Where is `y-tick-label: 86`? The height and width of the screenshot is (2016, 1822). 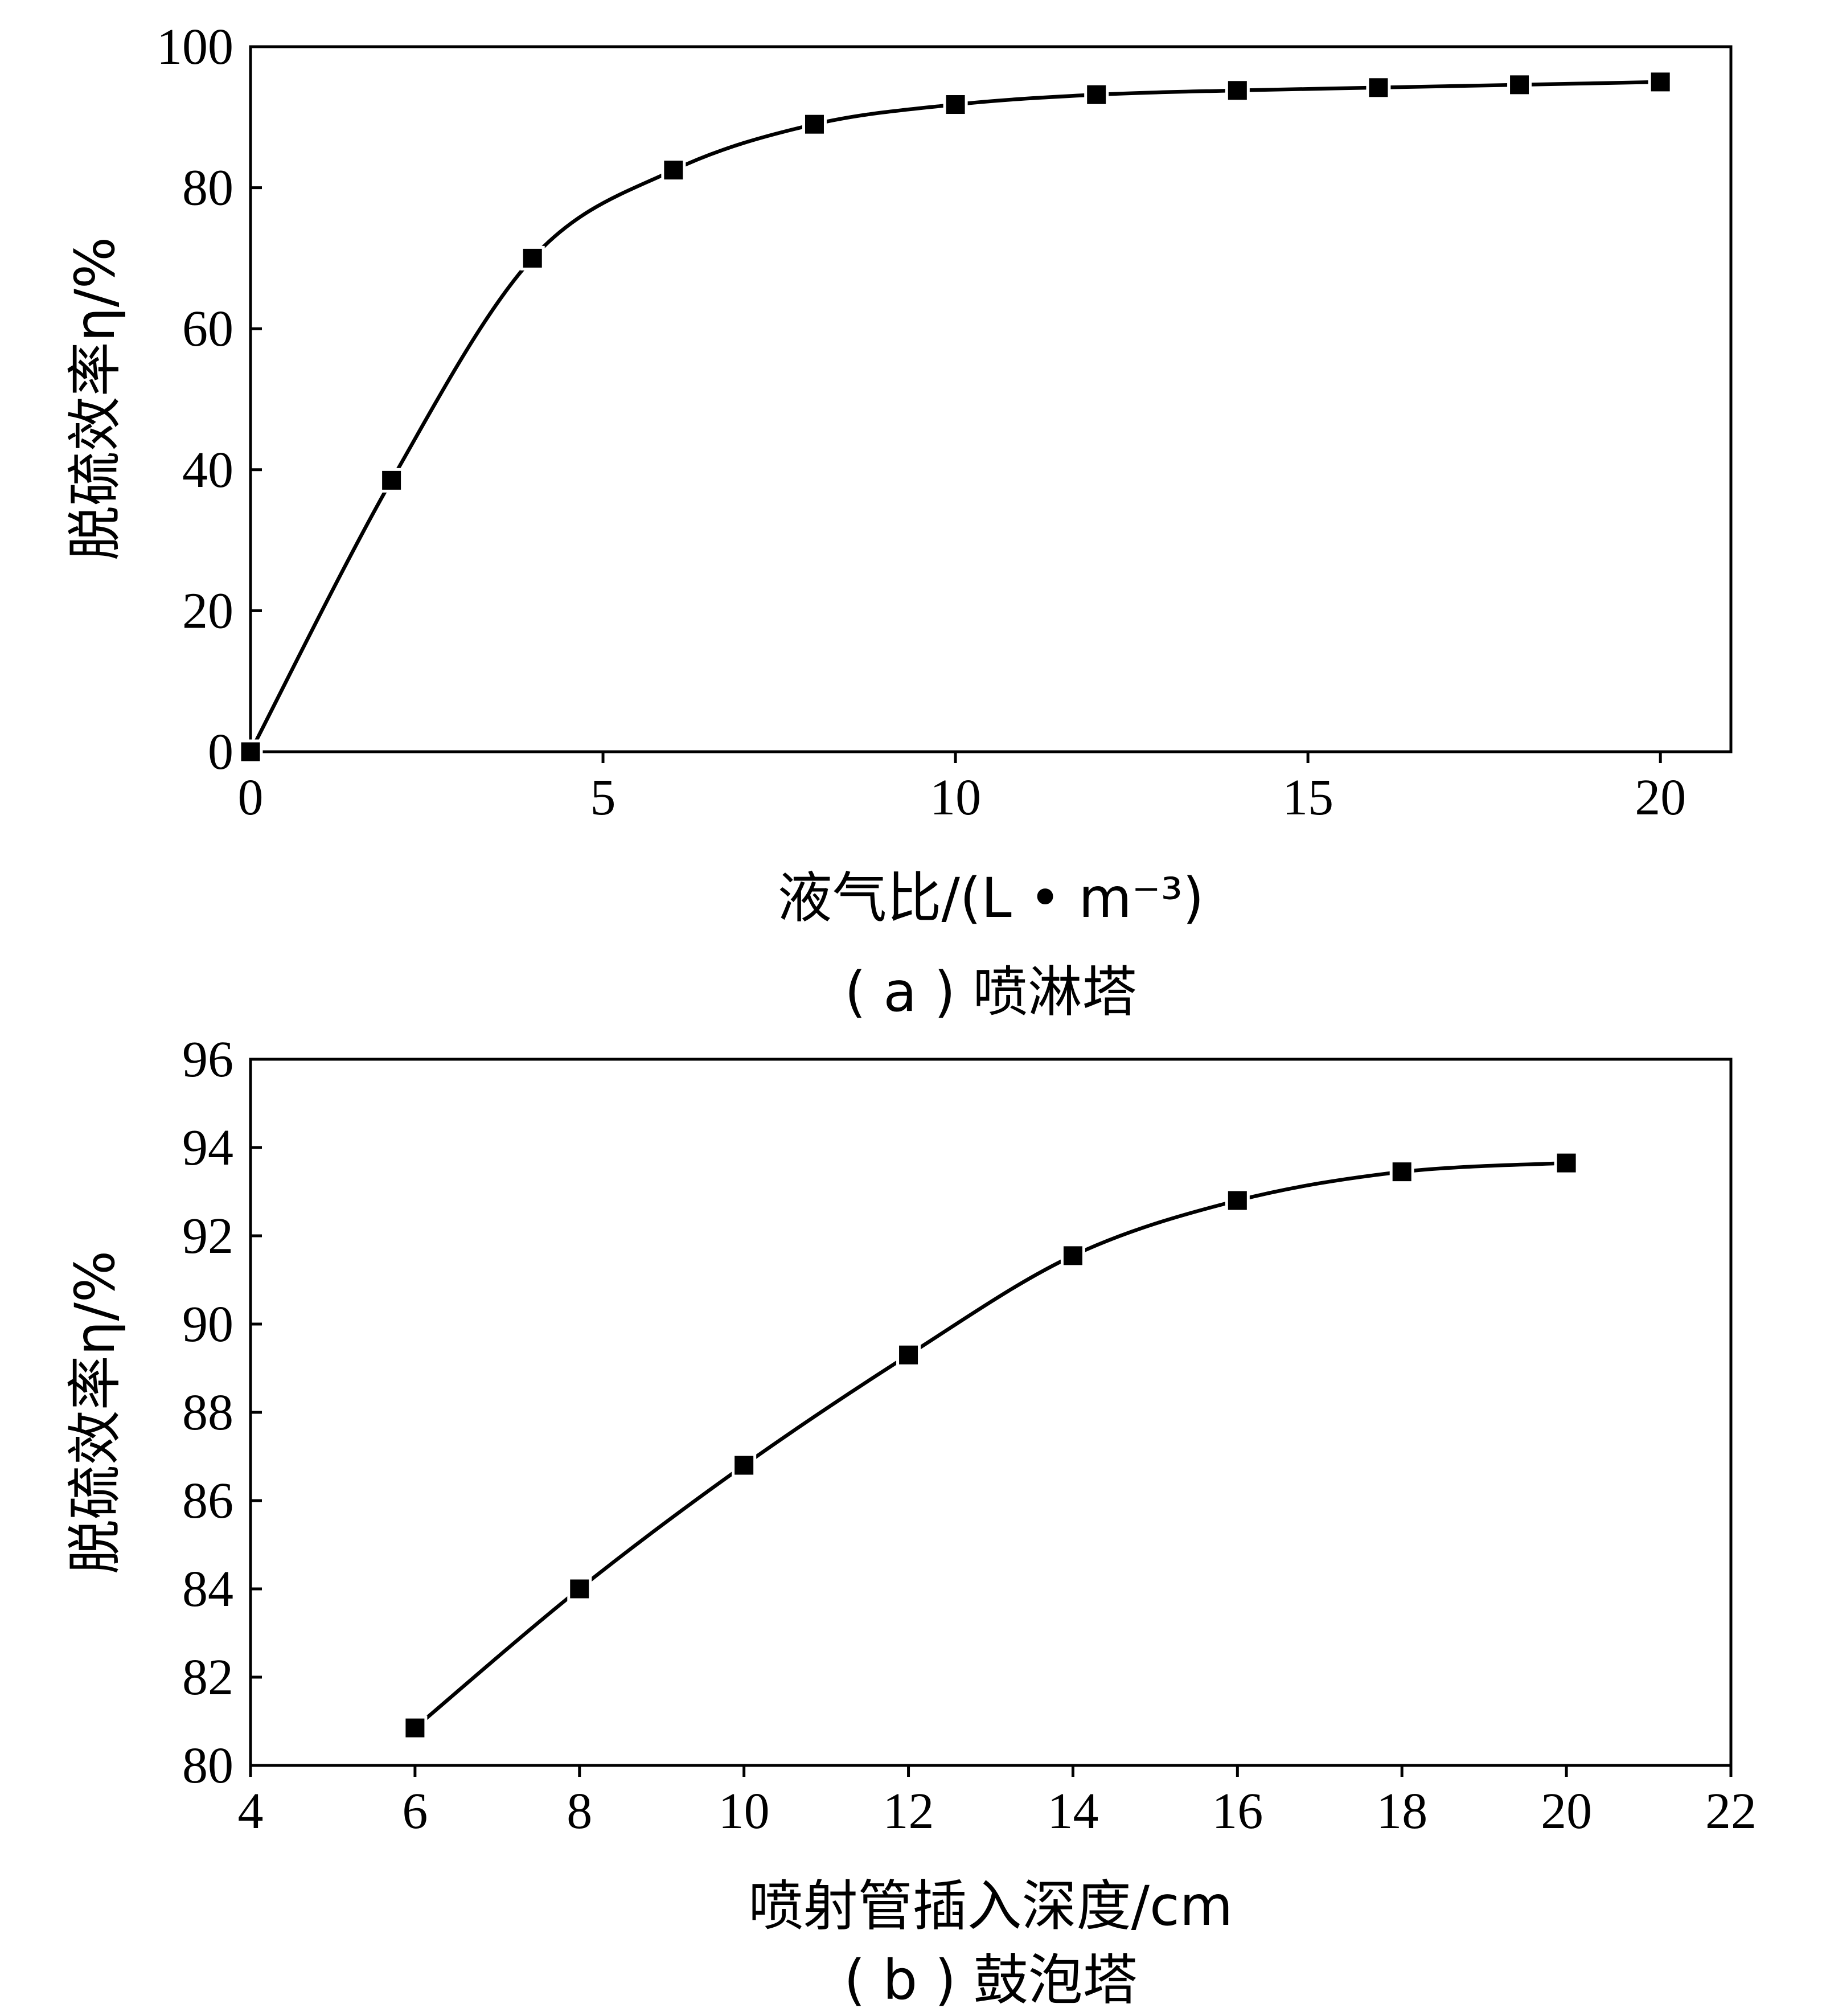
y-tick-label: 86 is located at coordinates (207, 1501).